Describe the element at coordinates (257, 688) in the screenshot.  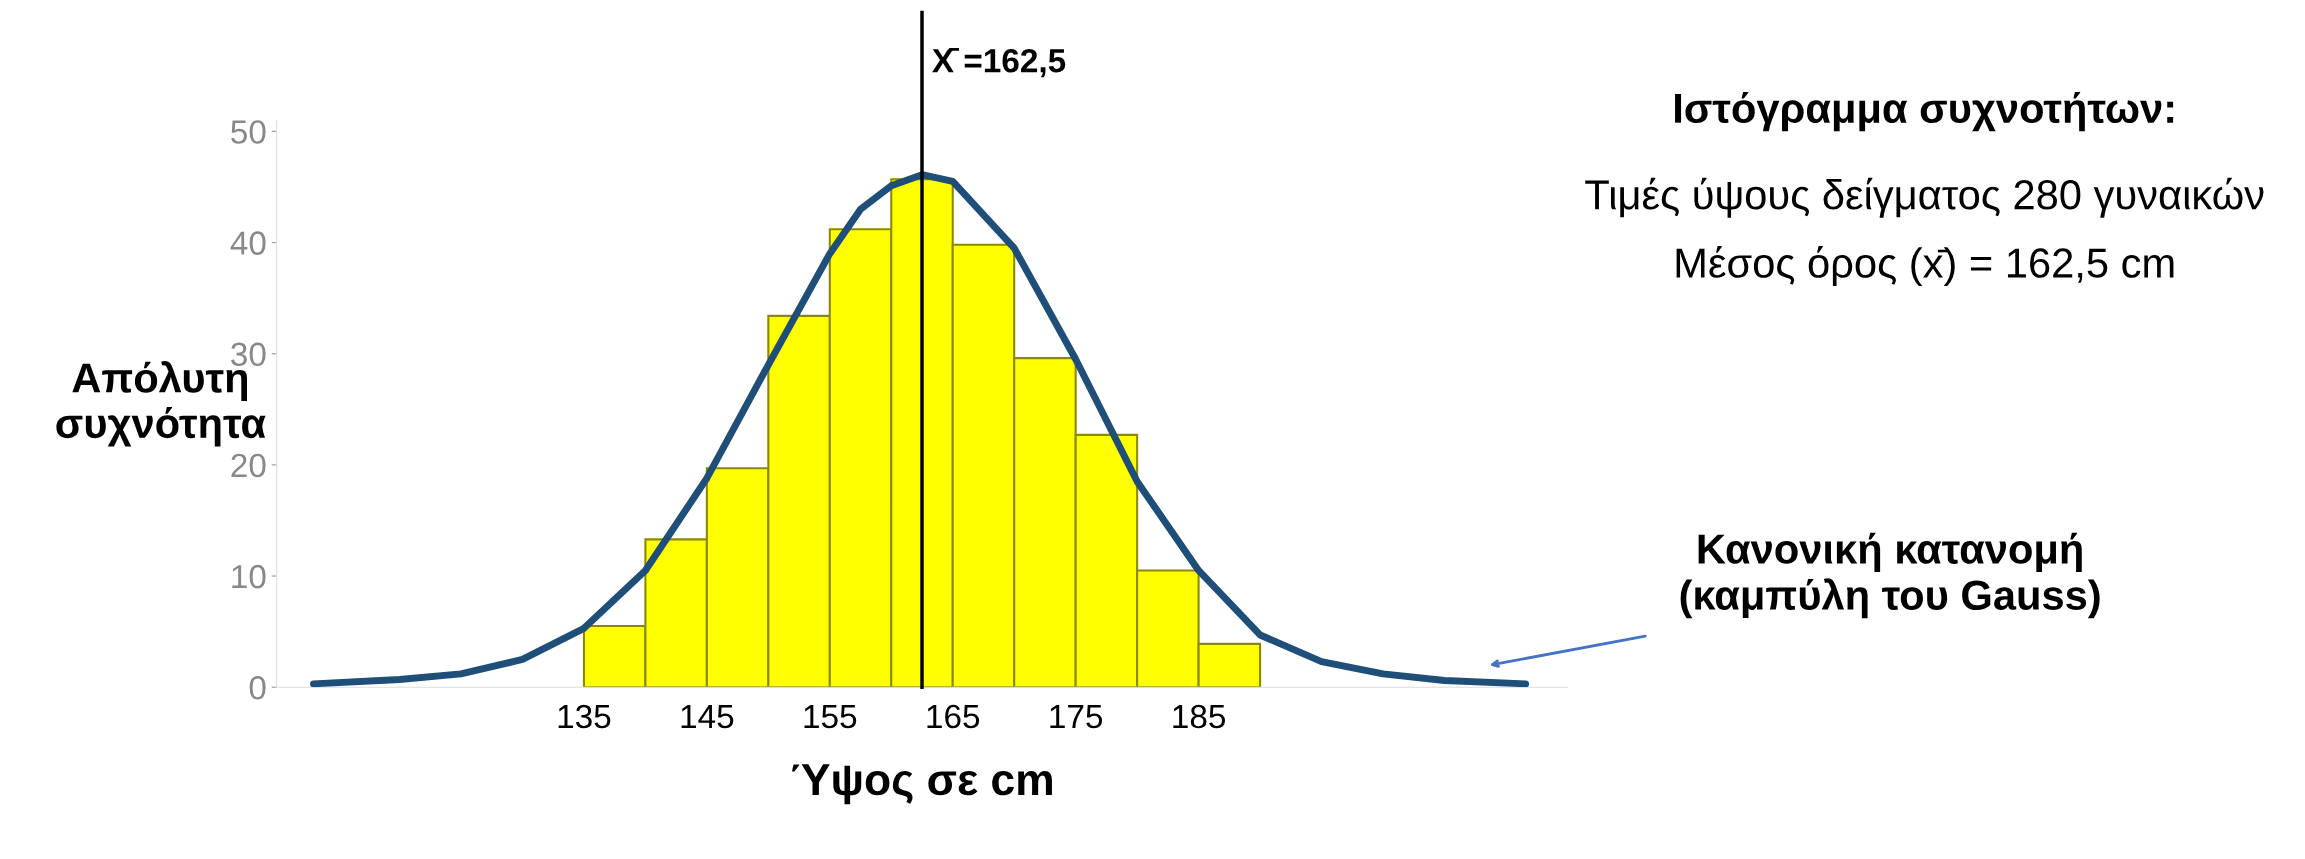
I see `y-tick-label: 0` at that location.